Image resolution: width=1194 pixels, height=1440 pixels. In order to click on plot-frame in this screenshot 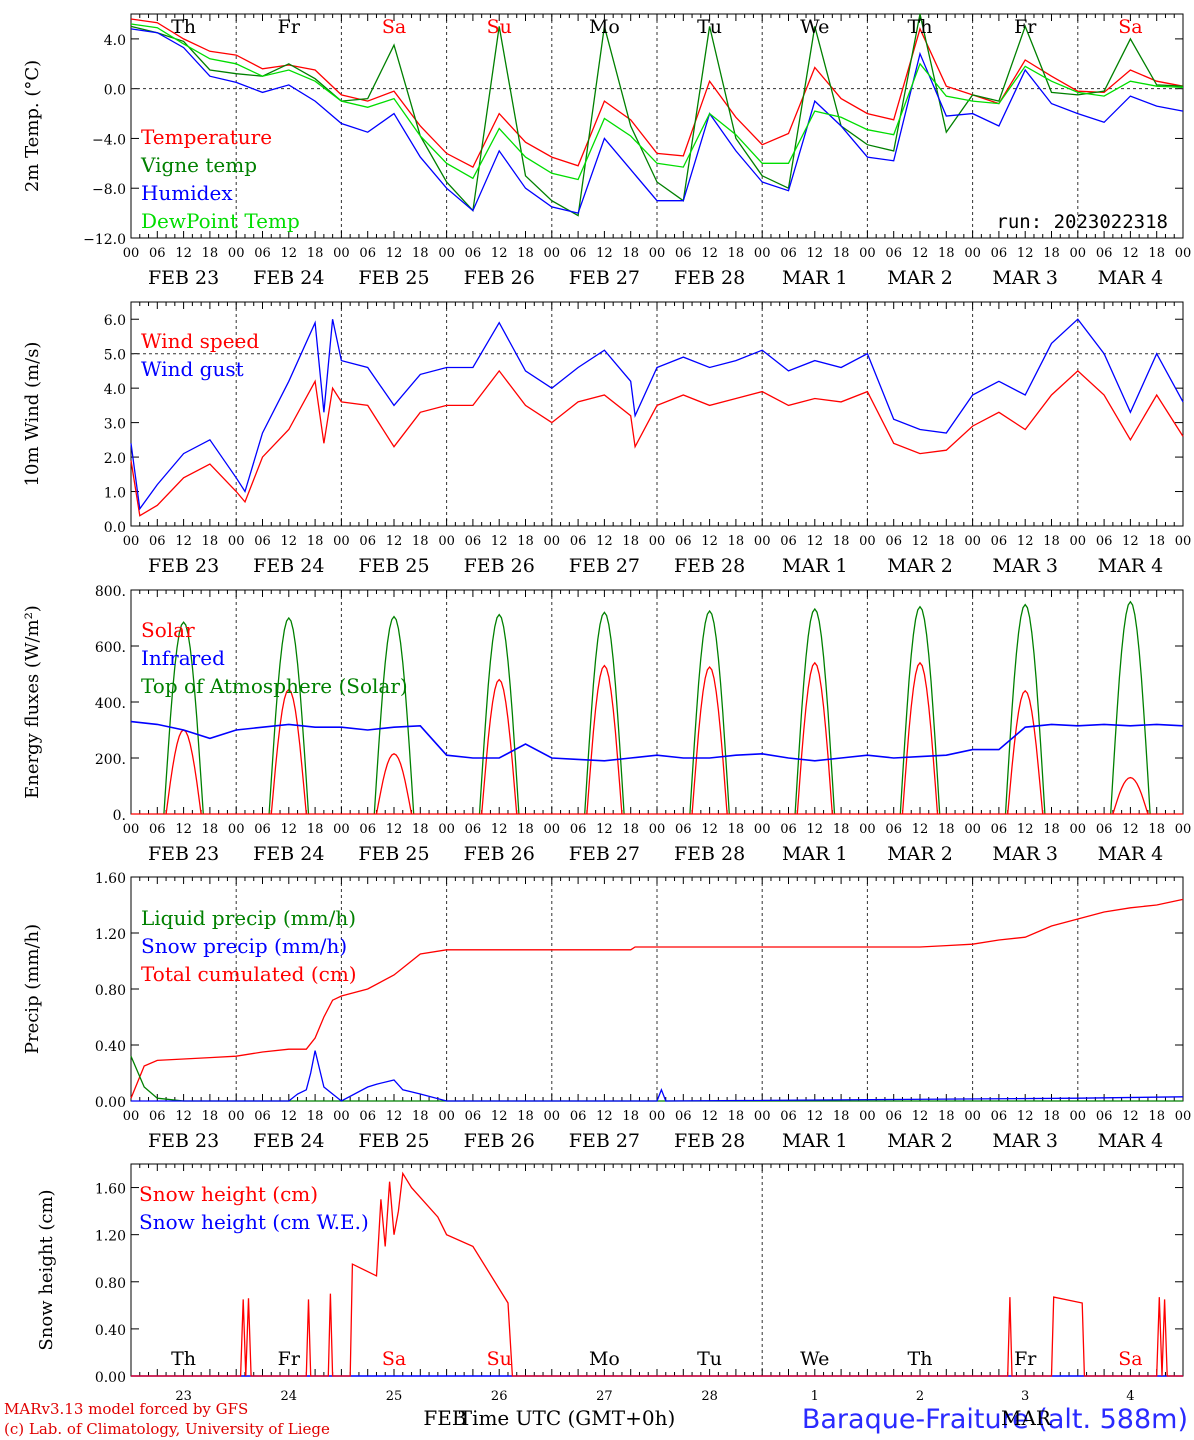, I will do `click(657, 414)`.